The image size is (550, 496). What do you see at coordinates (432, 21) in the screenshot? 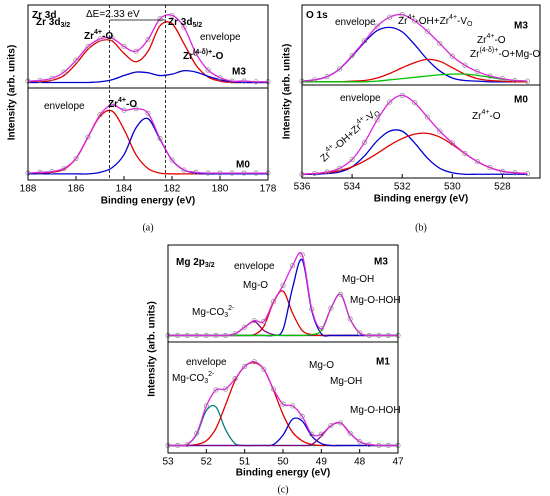
I see `text-part: -OH+Zr` at bounding box center [432, 21].